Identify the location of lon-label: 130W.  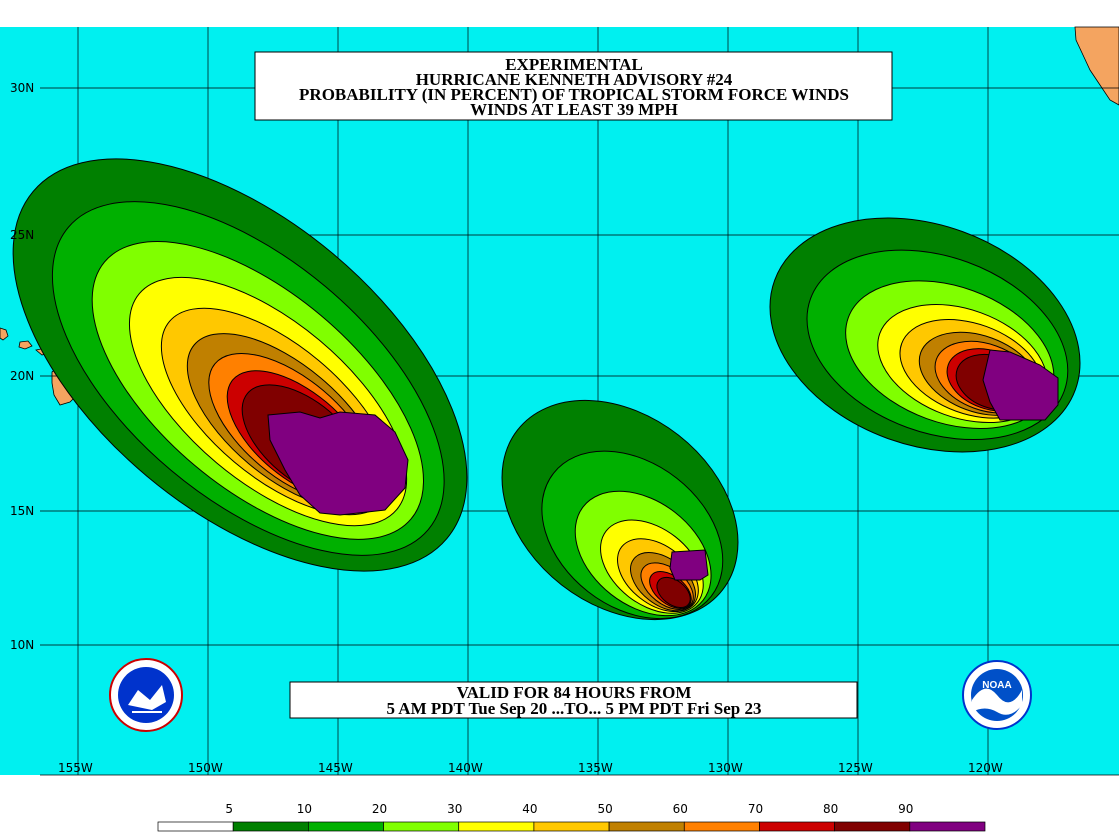
(725, 768).